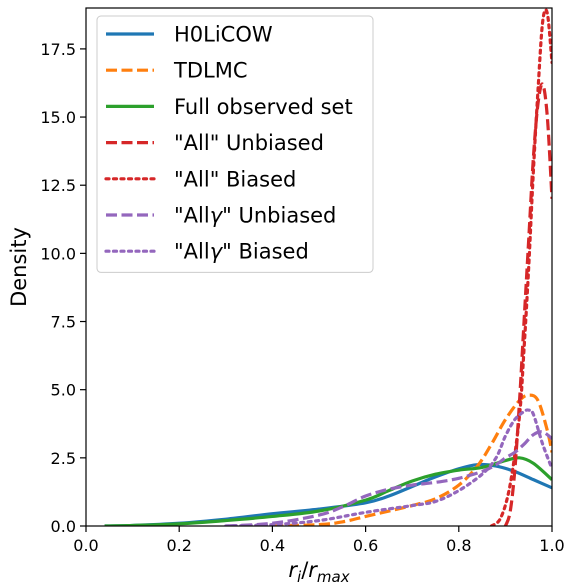 Image resolution: width=569 pixels, height=585 pixels. Describe the element at coordinates (85, 545) in the screenshot. I see `x-tick-label: 0.0` at that location.